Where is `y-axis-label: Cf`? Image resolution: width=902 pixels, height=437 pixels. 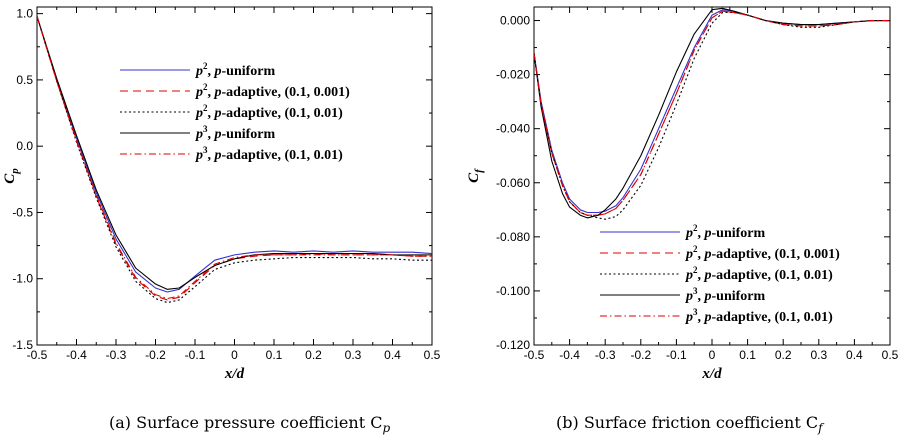
y-axis-label: Cf is located at coordinates (475, 175).